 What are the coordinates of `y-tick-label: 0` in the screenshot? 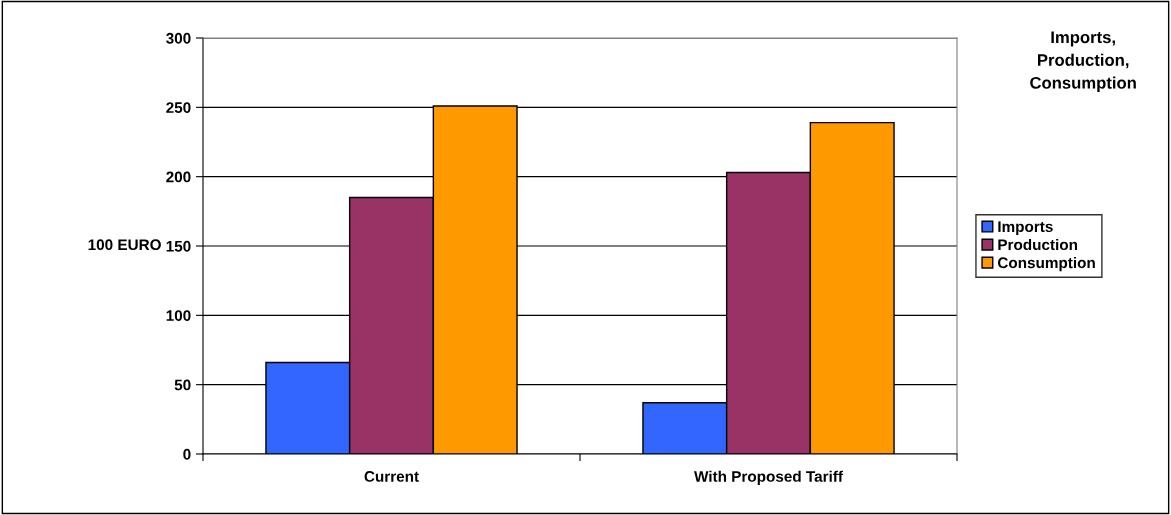 It's located at (187, 454).